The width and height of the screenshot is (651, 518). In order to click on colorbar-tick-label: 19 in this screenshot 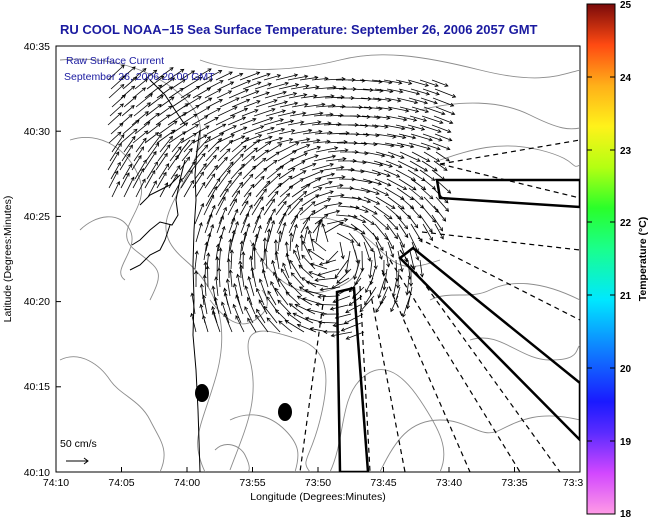, I will do `click(626, 442)`.